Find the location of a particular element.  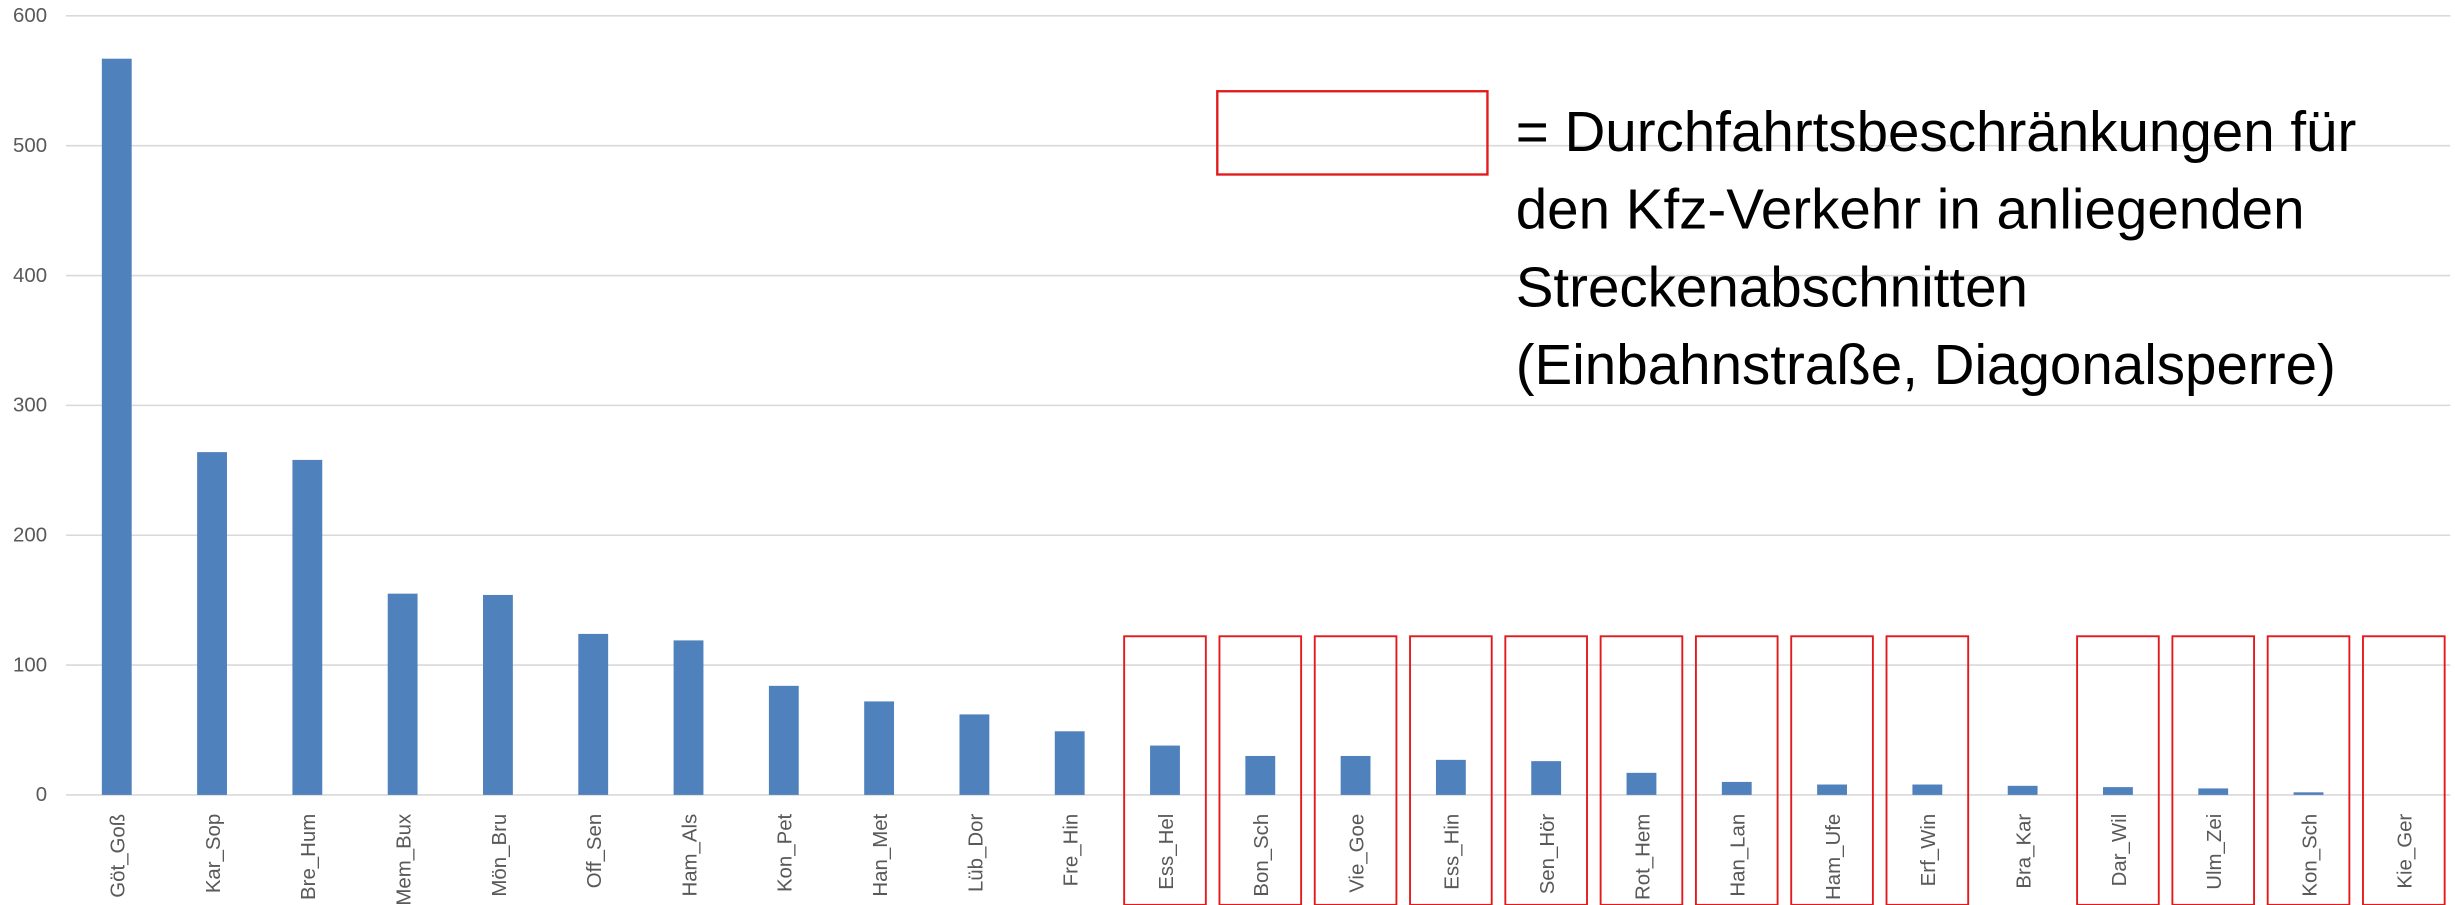

x-tick-label: Ess_Hel is located at coordinates (1167, 852).